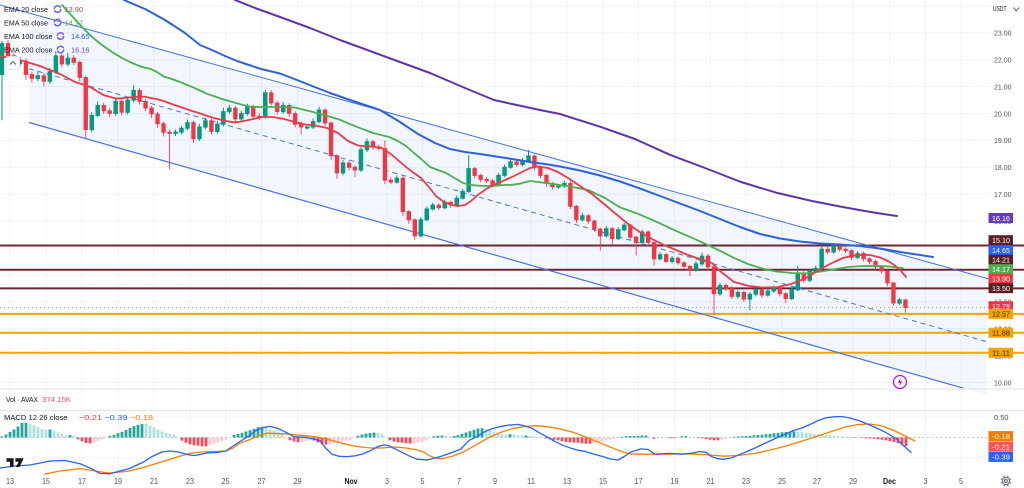  What do you see at coordinates (116, 417) in the screenshot?
I see `svg-text: −0.39` at bounding box center [116, 417].